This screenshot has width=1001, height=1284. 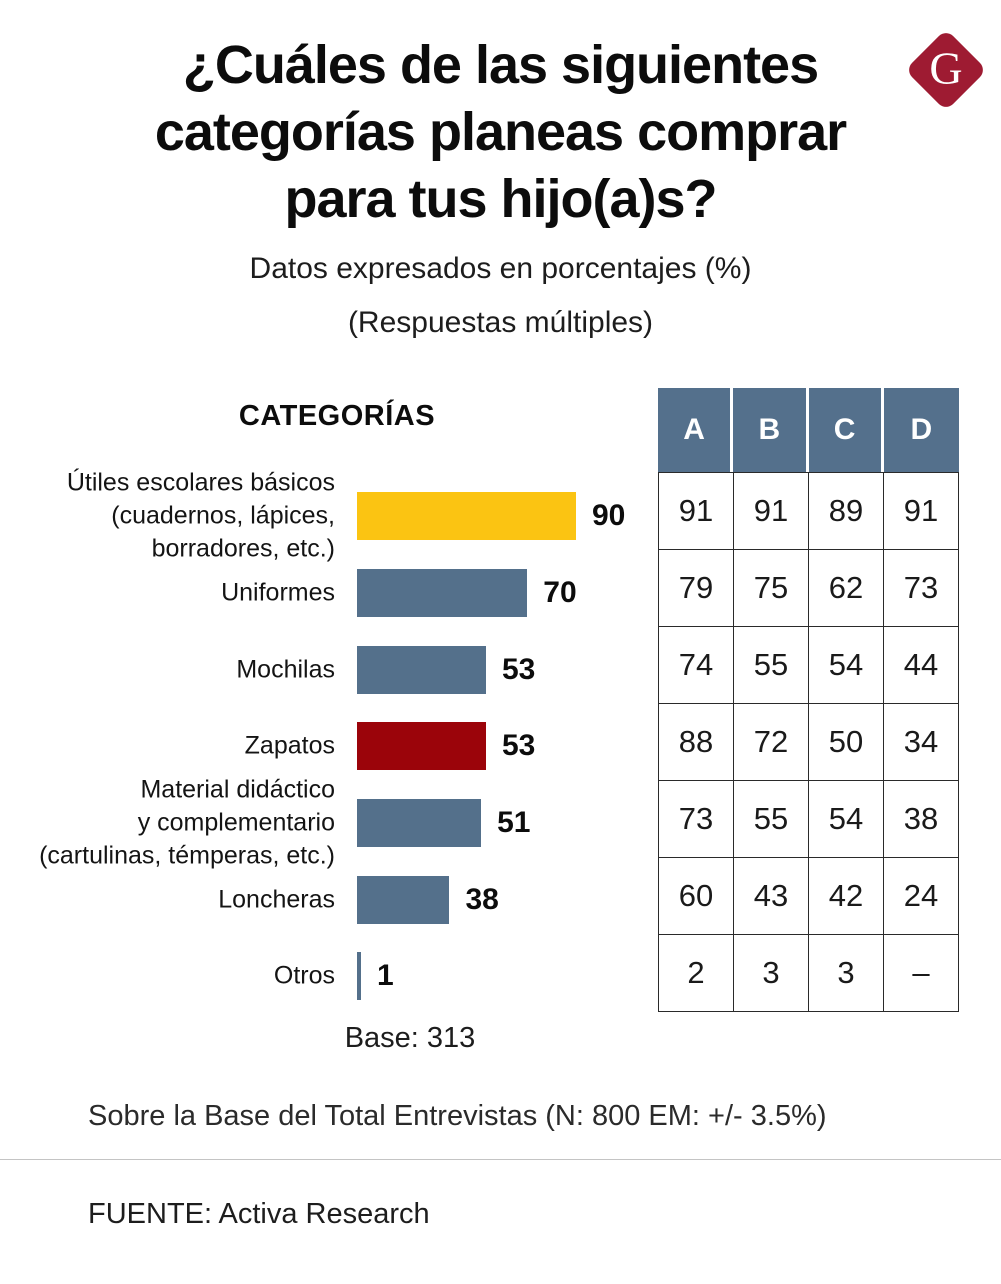 What do you see at coordinates (482, 899) in the screenshot?
I see `bar-value: 38` at bounding box center [482, 899].